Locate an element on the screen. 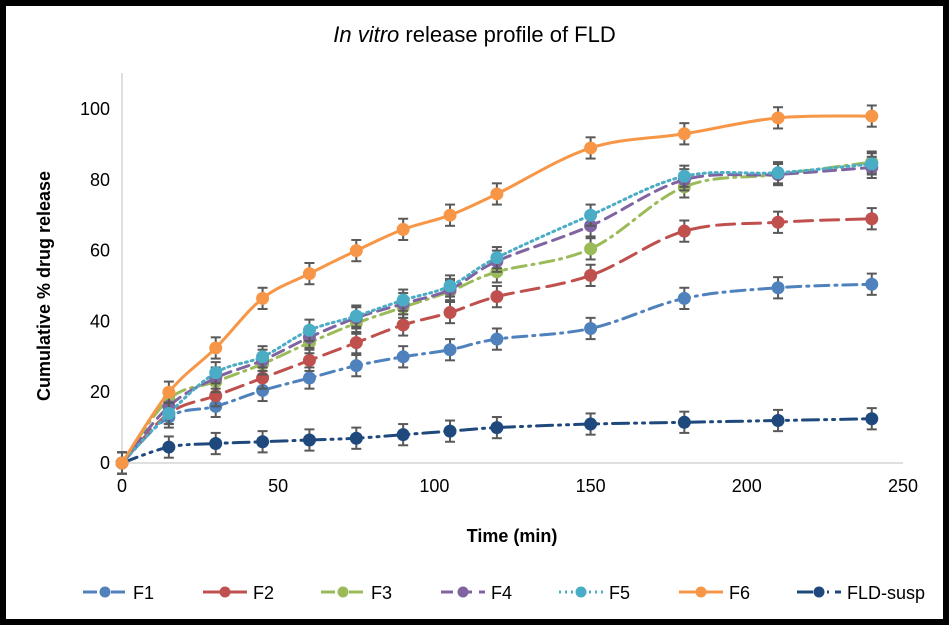  x-axis-title: Time (min) is located at coordinates (512, 536).